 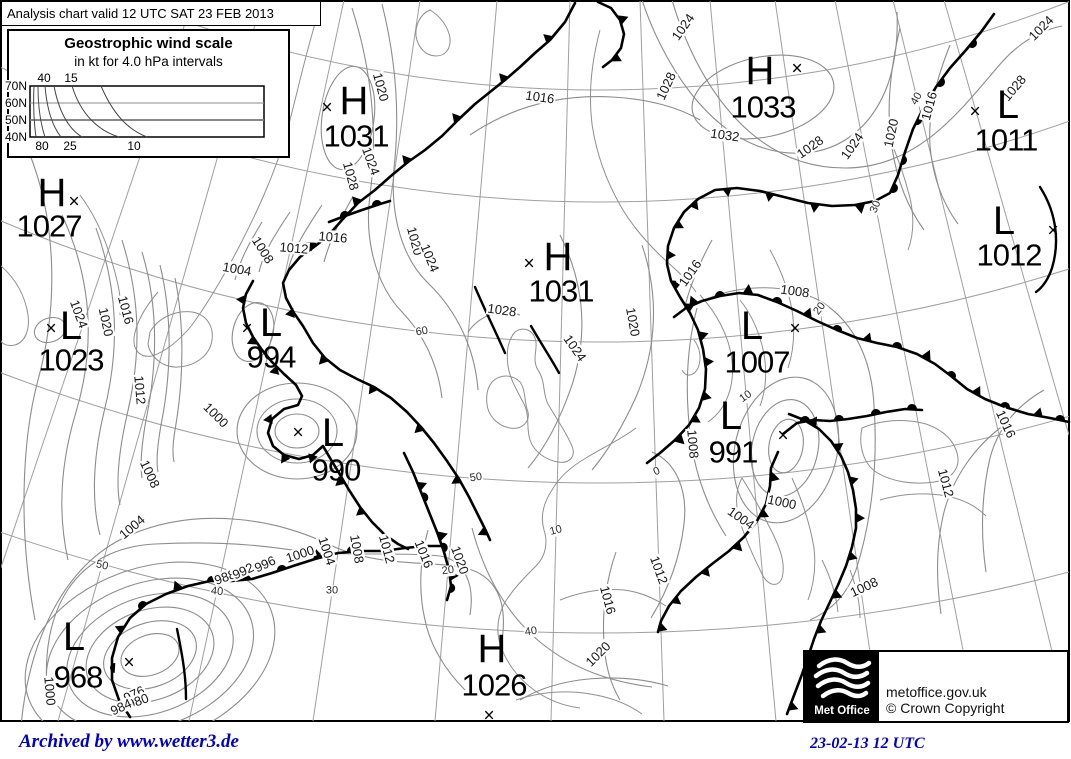 I want to click on pressure-center-value: 991, so click(x=733, y=452).